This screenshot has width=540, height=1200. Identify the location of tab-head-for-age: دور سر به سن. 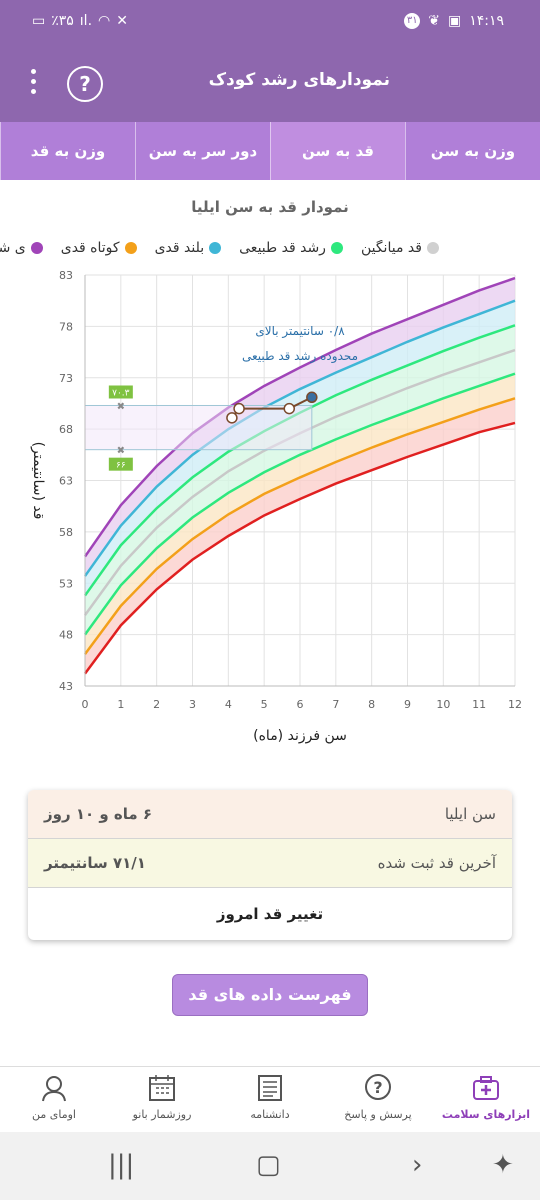
(202, 151).